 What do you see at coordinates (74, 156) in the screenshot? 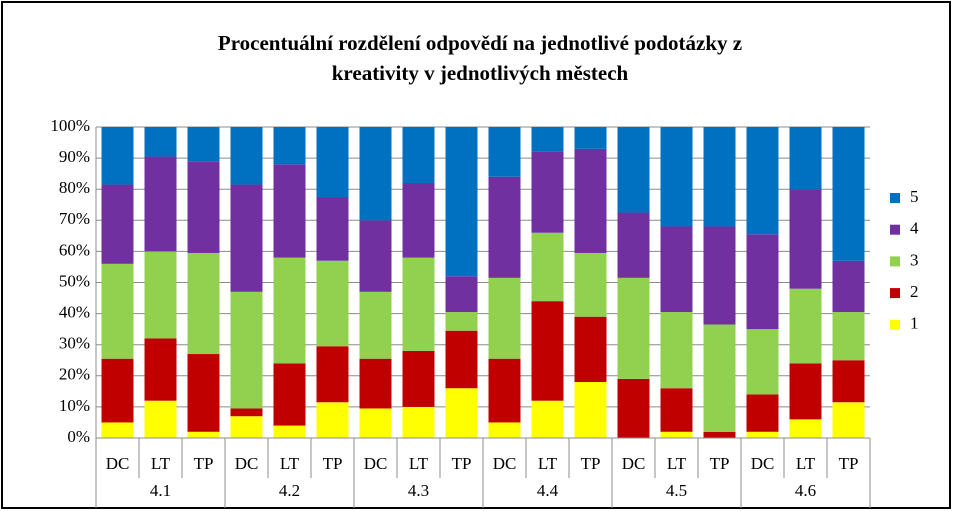
I see `y-tick-label: 90%` at bounding box center [74, 156].